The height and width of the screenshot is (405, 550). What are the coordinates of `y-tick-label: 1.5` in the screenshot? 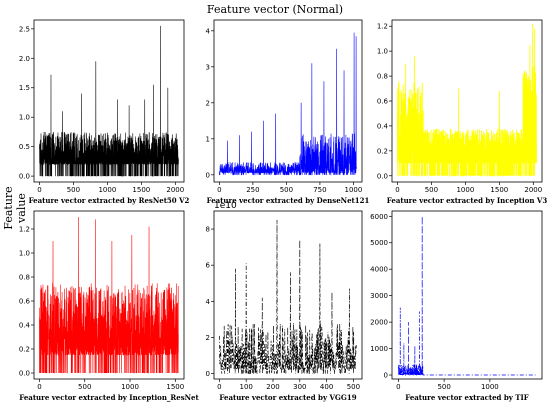 It's located at (24, 88).